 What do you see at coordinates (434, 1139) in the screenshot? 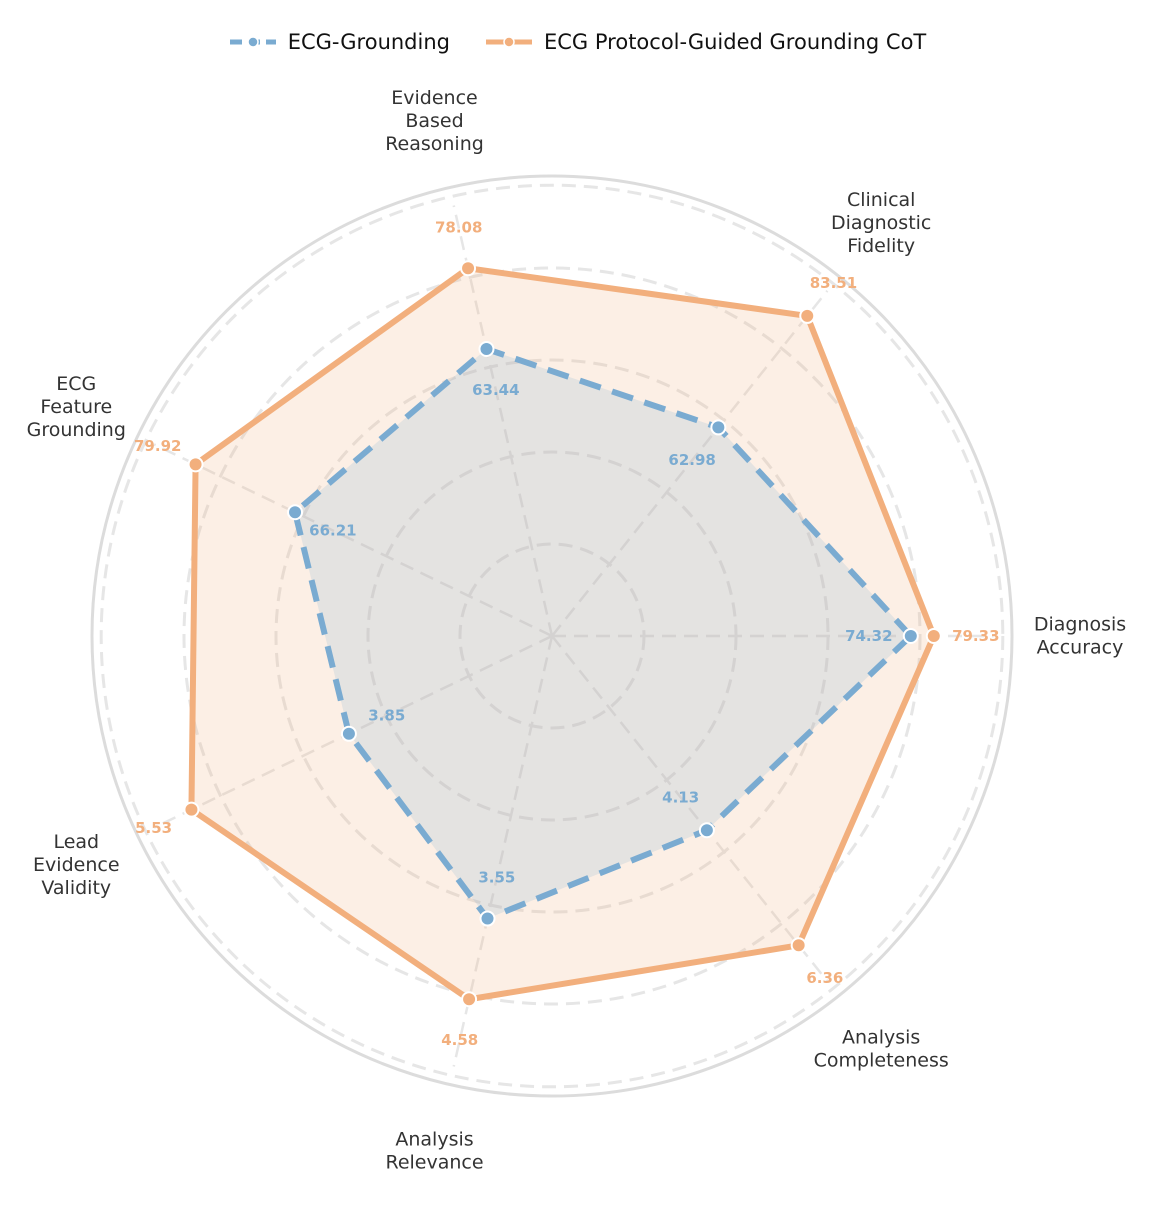
I see `axis-label-6-line-1: Analysis` at bounding box center [434, 1139].